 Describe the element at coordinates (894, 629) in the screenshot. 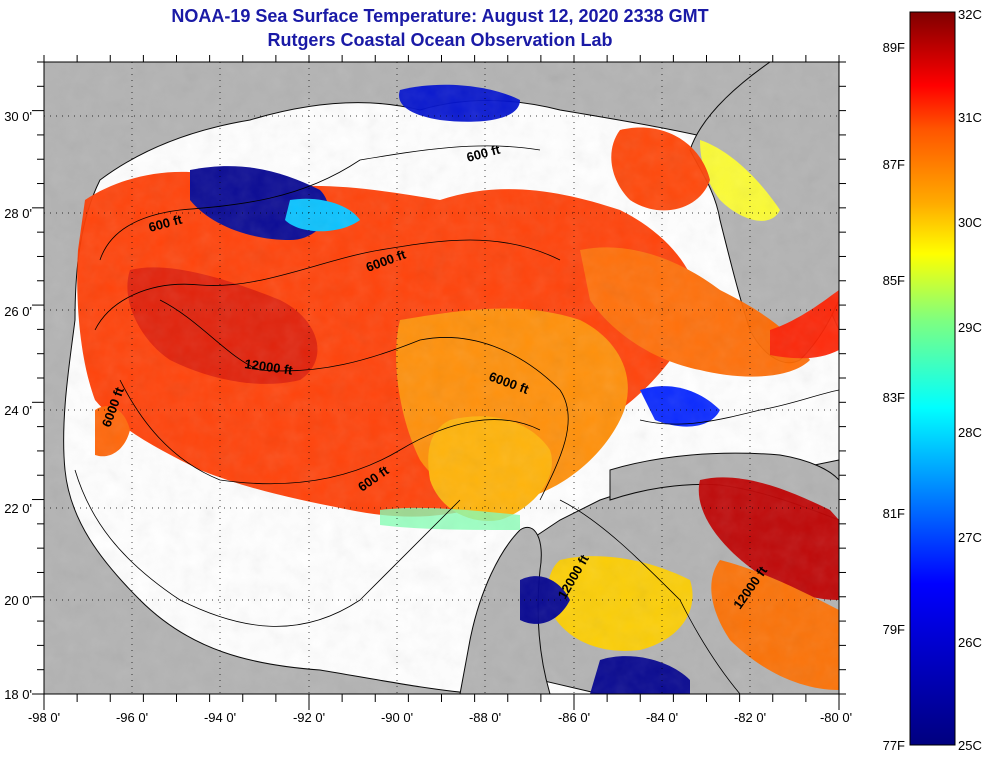

I see `colorbar-f-label: 79F` at that location.